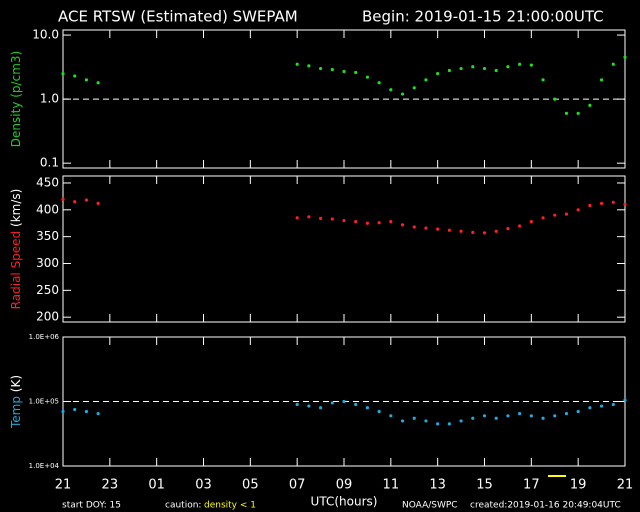  I want to click on x-tick-label: 11, so click(391, 485).